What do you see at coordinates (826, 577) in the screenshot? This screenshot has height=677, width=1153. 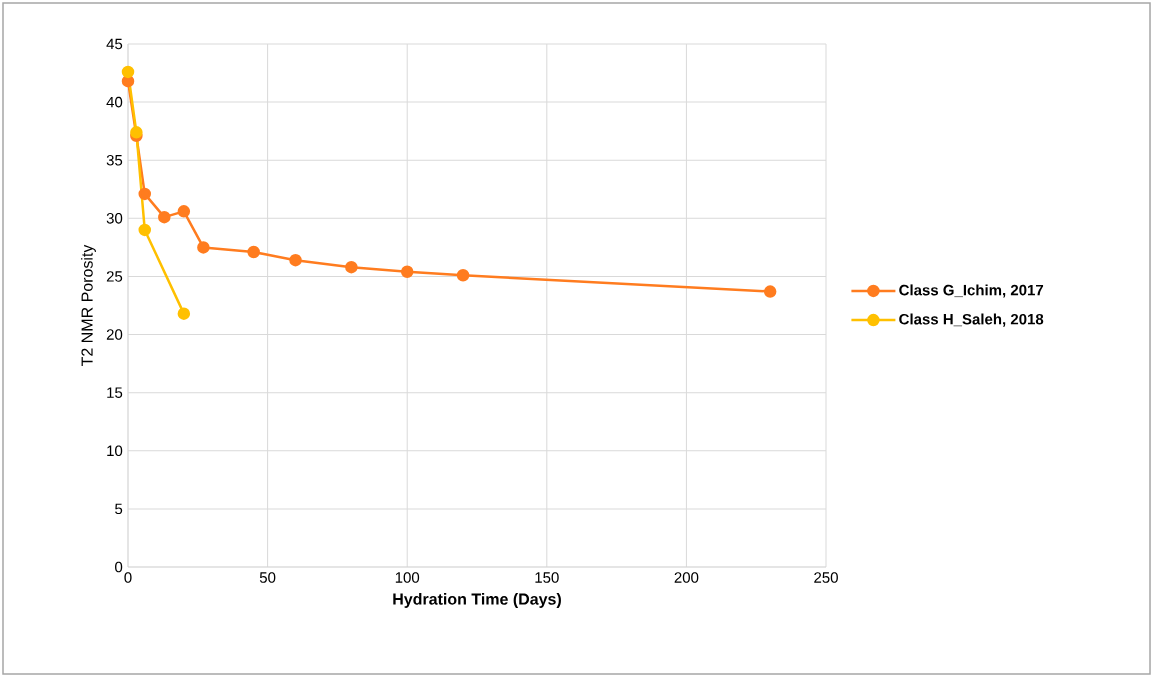 I see `x-tick-label: 250` at bounding box center [826, 577].